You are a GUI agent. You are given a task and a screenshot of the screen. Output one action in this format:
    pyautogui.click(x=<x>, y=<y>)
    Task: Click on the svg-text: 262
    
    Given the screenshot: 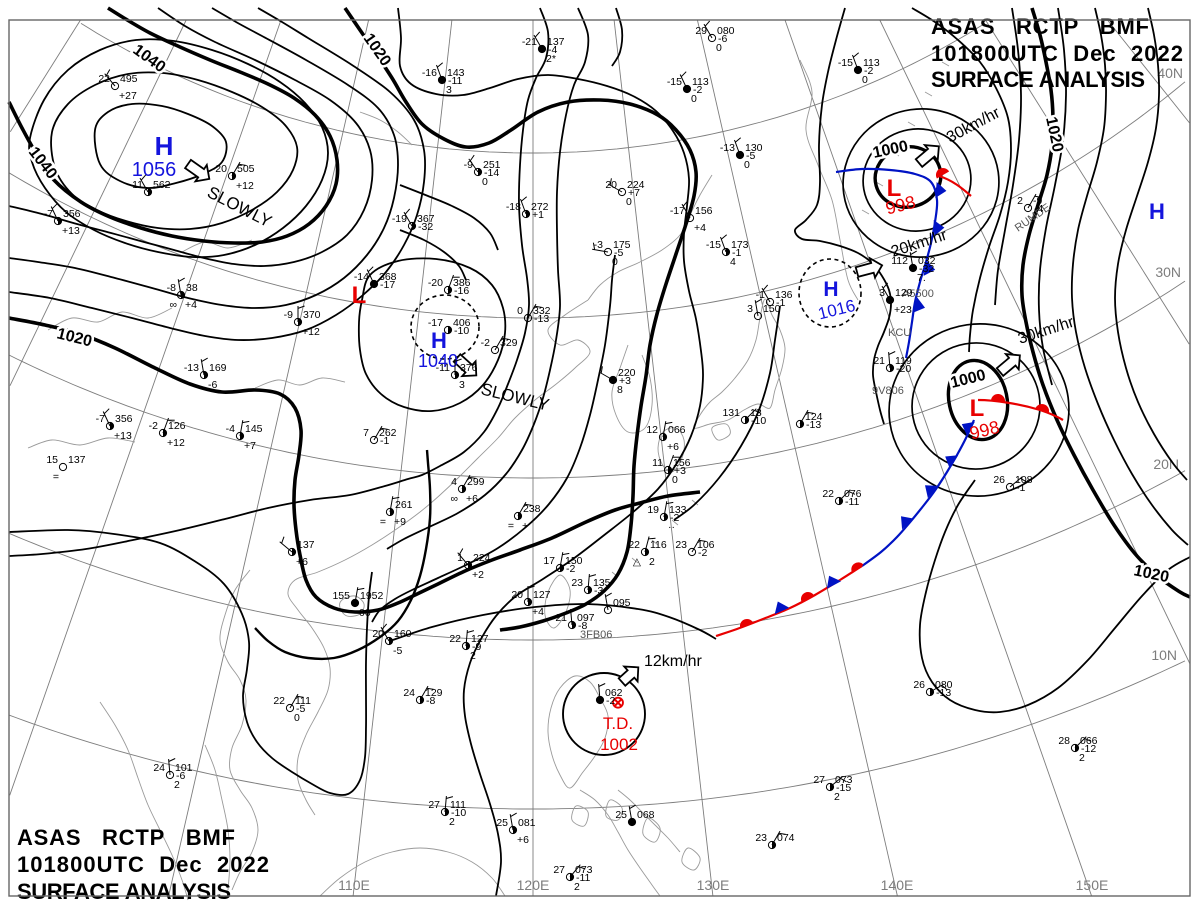 What is the action you would take?
    pyautogui.click(x=388, y=433)
    